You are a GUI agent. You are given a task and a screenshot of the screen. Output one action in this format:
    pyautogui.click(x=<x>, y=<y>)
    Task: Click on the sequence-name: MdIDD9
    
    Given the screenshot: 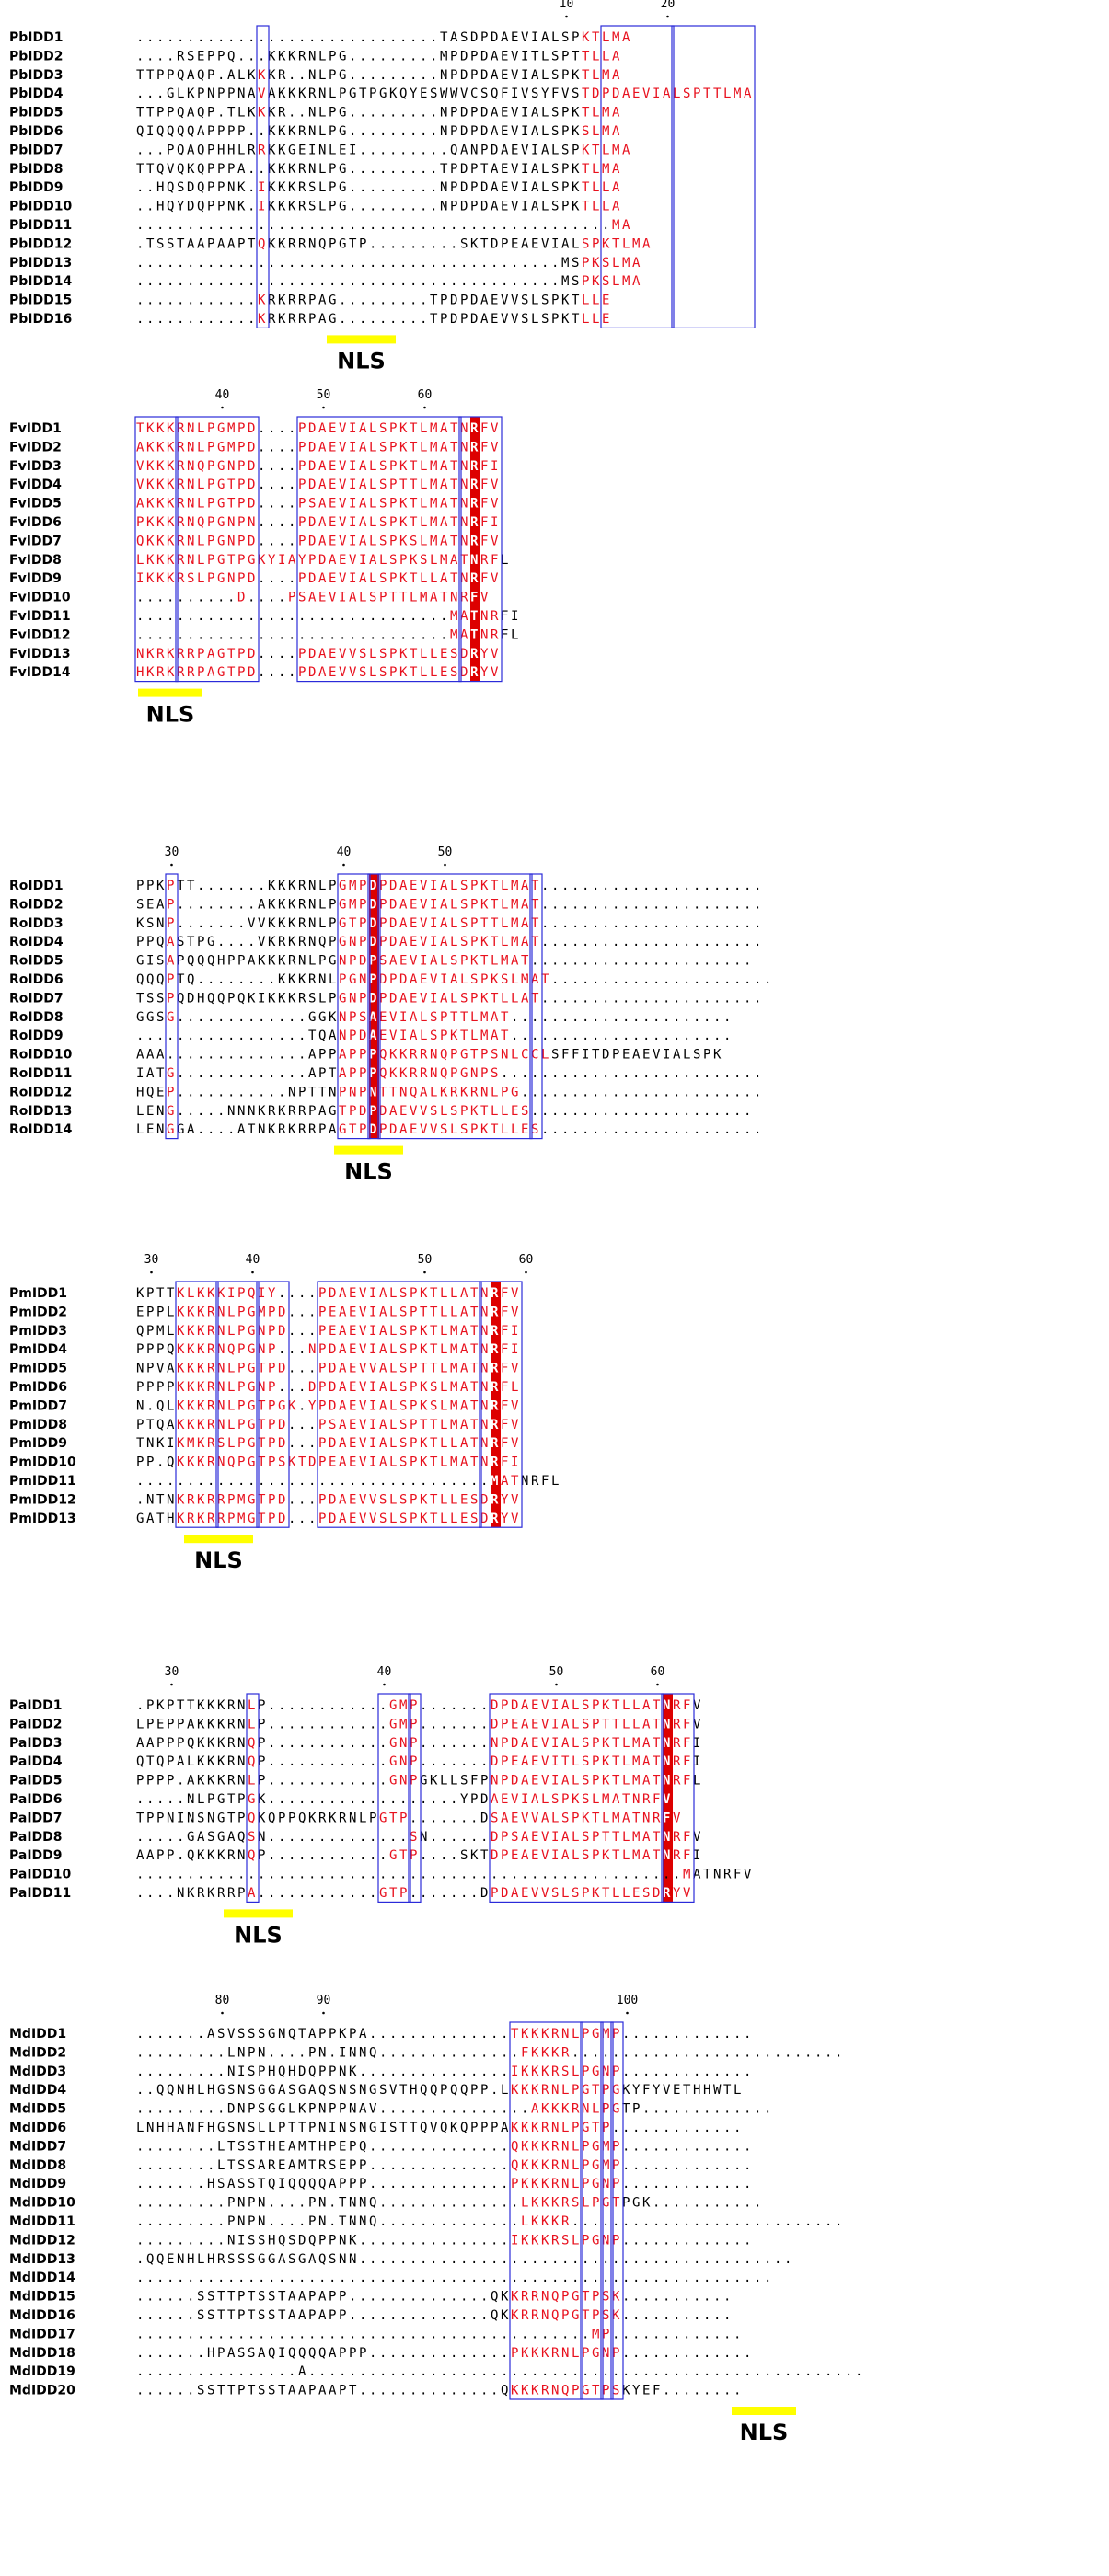 What is the action you would take?
    pyautogui.click(x=37, y=2184)
    